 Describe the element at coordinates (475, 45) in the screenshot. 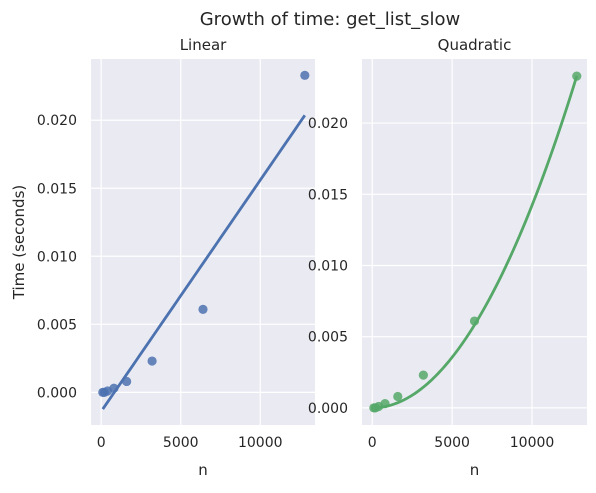

I see `subplot-title: Quadratic` at that location.